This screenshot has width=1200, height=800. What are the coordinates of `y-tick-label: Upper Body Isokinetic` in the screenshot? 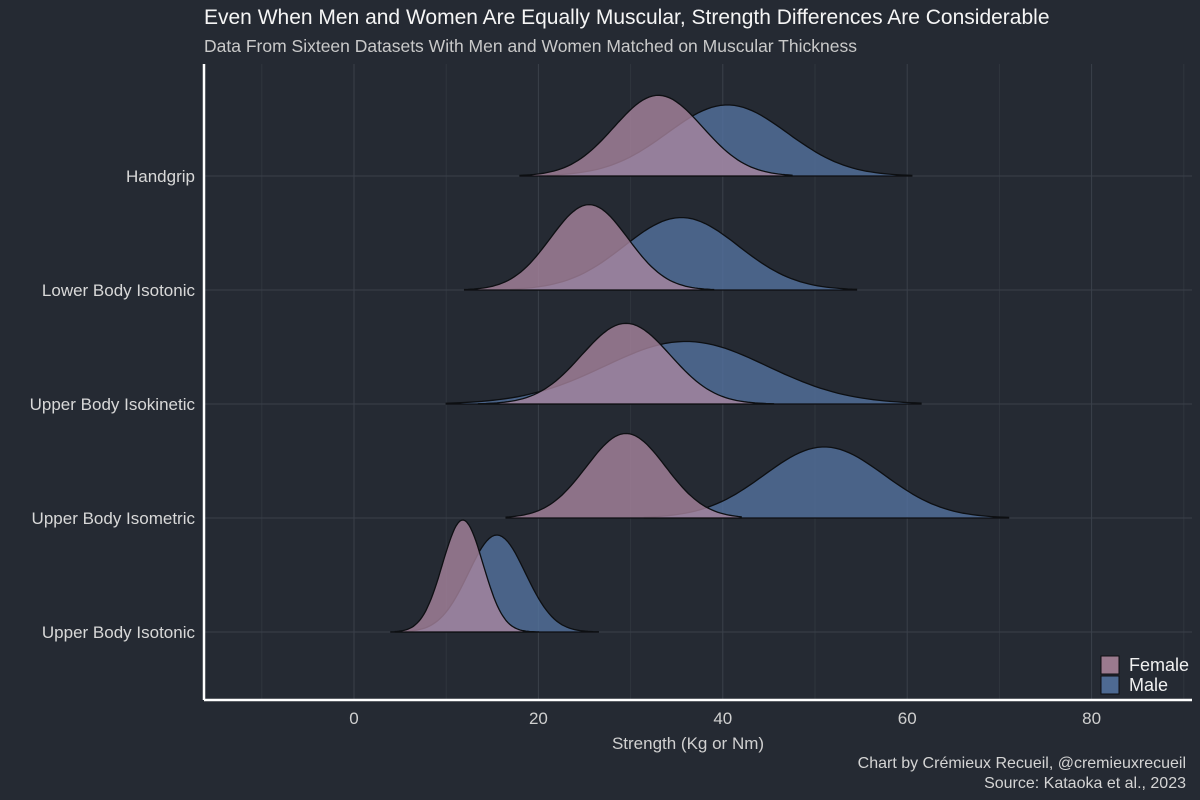 It's located at (113, 404).